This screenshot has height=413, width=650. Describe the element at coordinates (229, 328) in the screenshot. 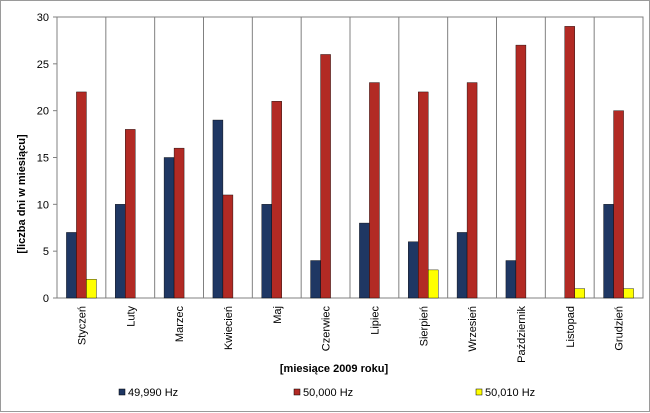

I see `x-tick-label: Kwiecień` at that location.